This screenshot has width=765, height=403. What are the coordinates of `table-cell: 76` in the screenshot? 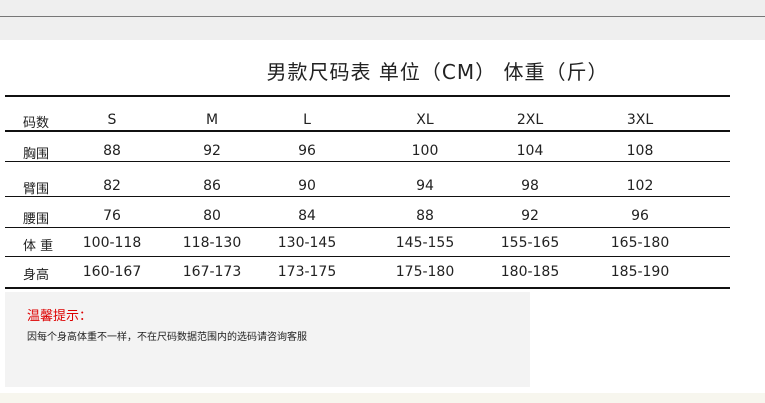 It's located at (112, 216).